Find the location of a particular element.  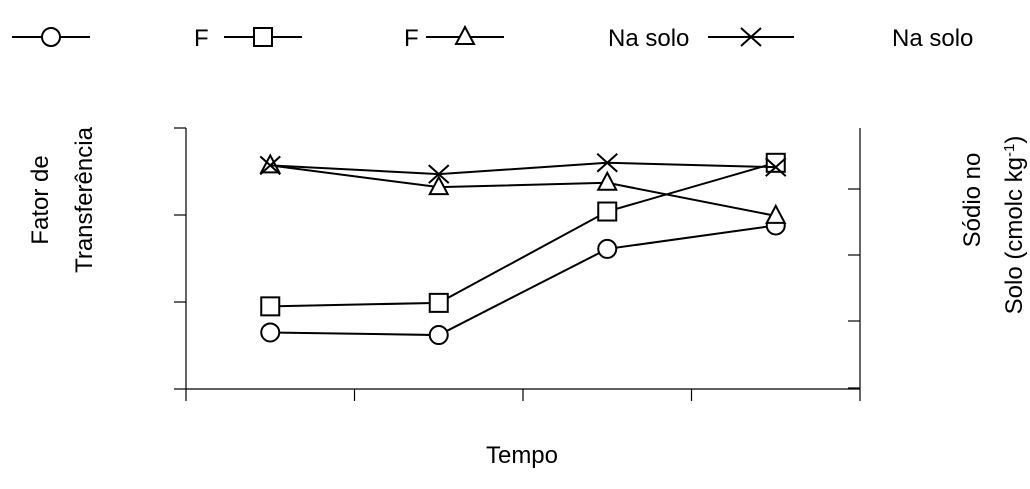

series-2-line is located at coordinates (523, 234).